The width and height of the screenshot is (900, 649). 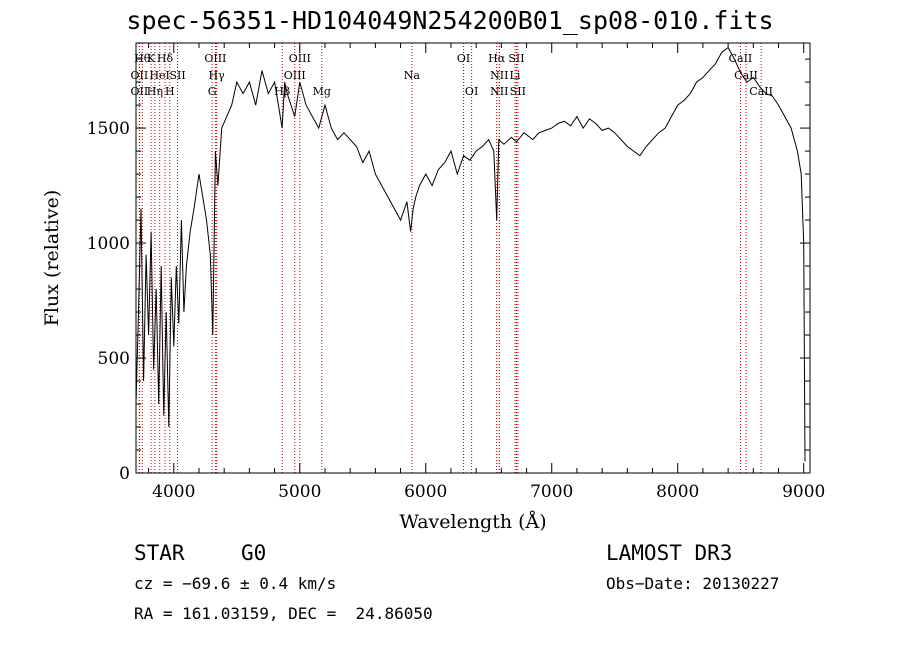 What do you see at coordinates (142, 58) in the screenshot?
I see `spectral-line-label: Hθ` at bounding box center [142, 58].